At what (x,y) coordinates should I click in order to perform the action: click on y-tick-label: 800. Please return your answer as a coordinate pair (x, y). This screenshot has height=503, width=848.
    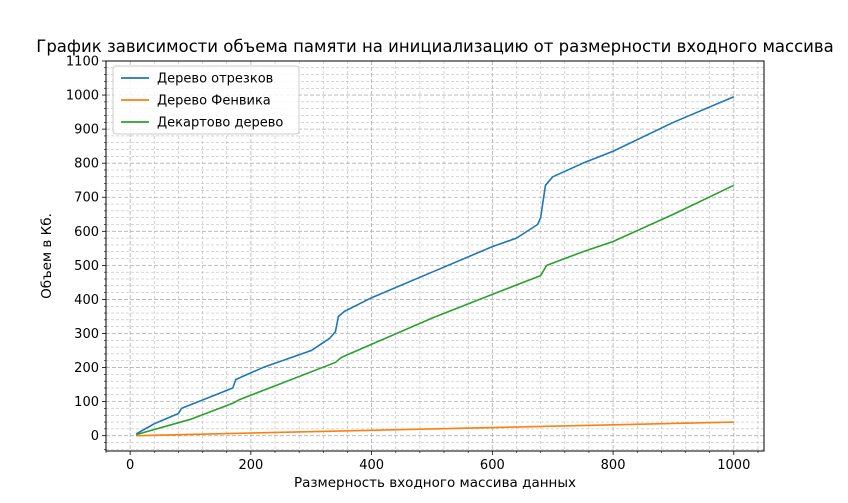
    Looking at the image, I should click on (86, 164).